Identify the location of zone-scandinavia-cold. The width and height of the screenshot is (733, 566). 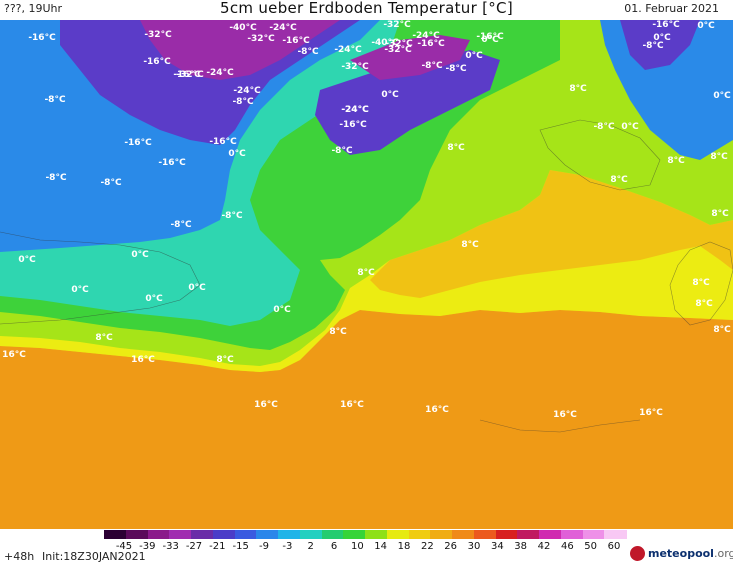
(660, 45).